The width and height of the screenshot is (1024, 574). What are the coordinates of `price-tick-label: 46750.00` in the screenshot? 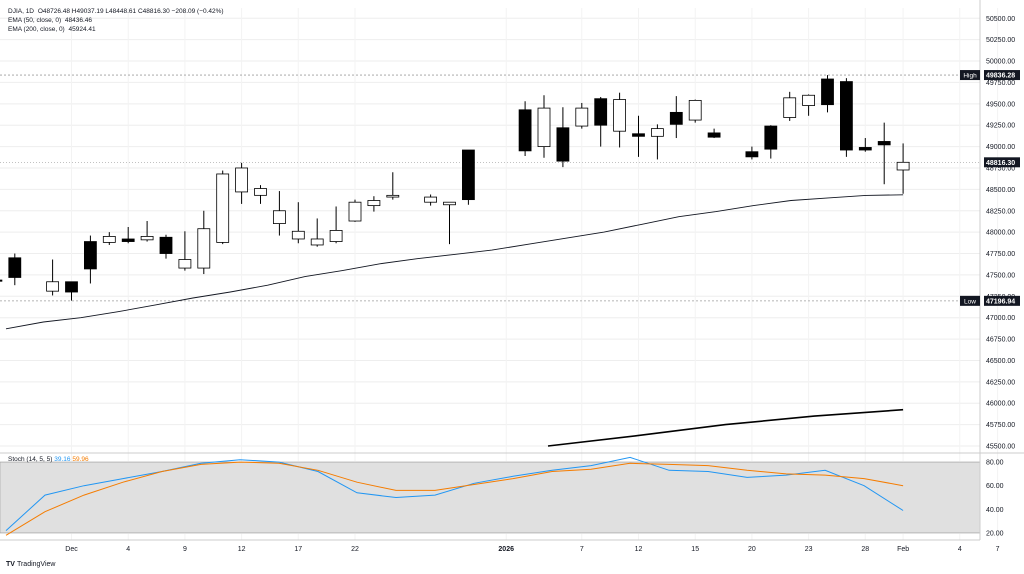 It's located at (1000, 340).